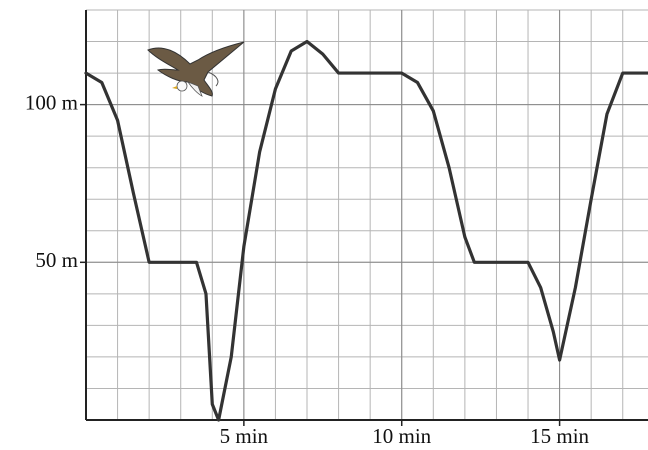 Image resolution: width=648 pixels, height=450 pixels. I want to click on x-tick-label: 10 min, so click(401, 436).